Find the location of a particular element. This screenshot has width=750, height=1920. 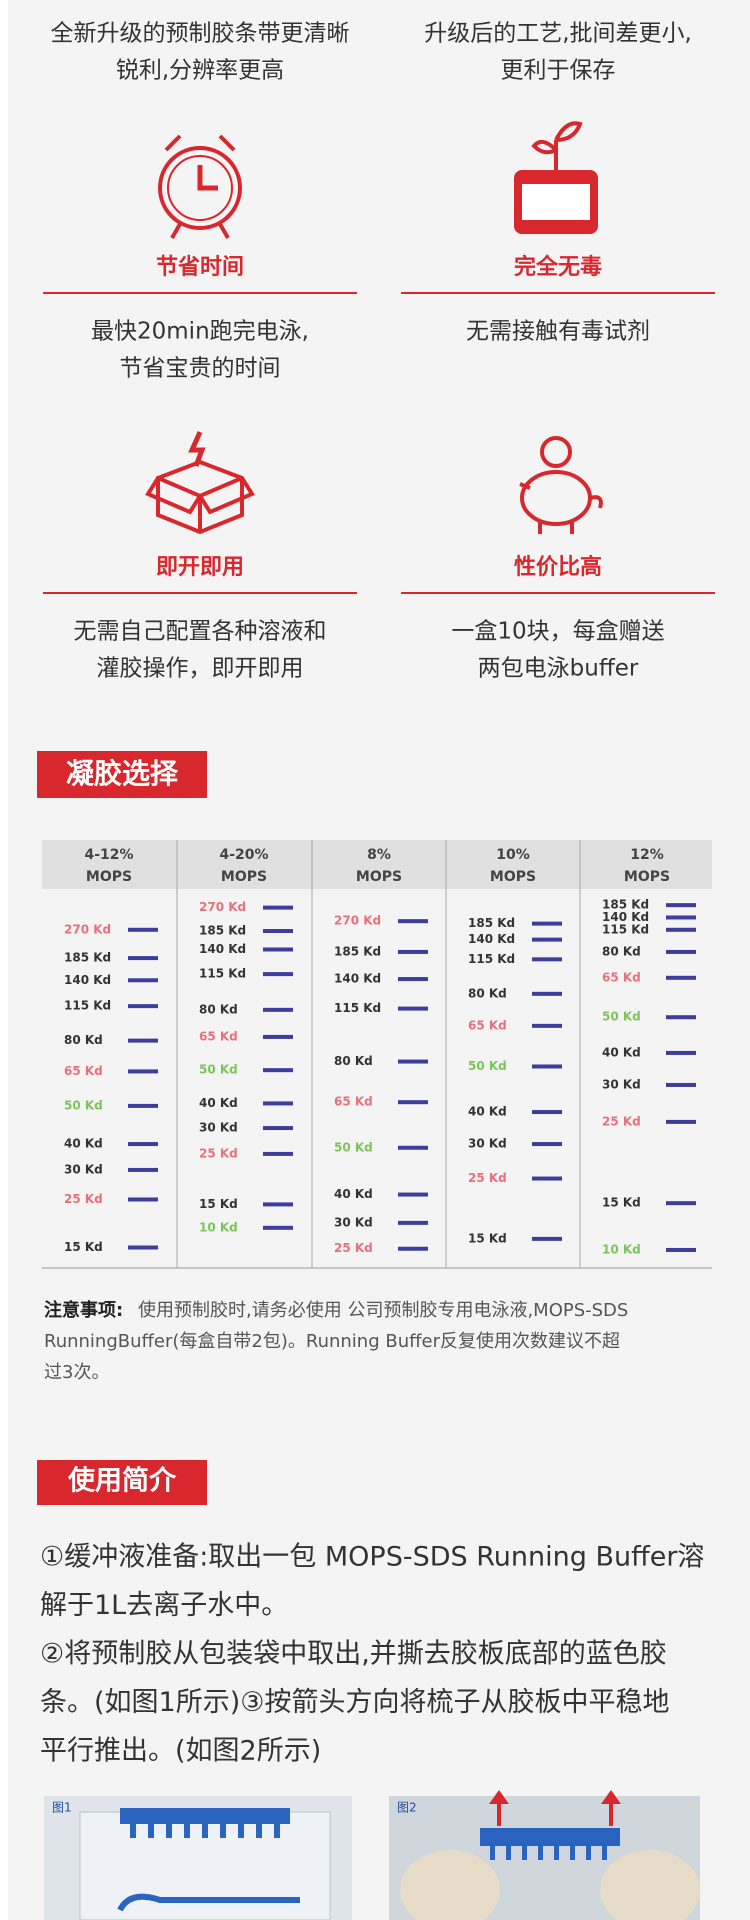

feature-title: 完全无毒 is located at coordinates (558, 267).